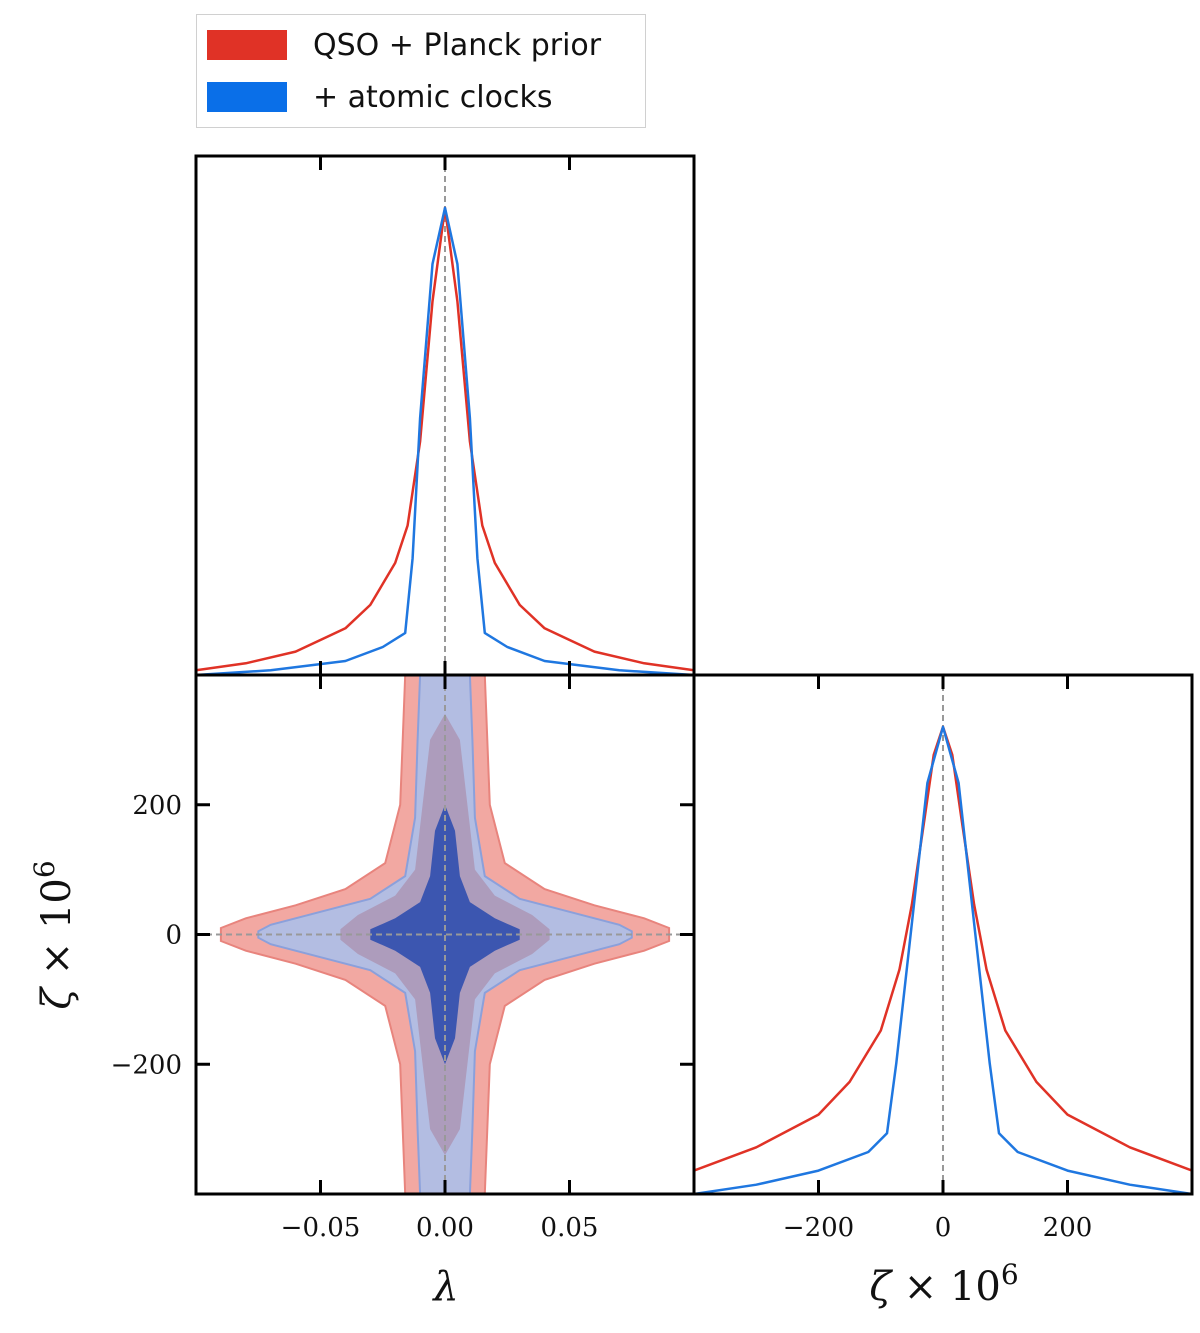 This screenshot has height=1333, width=1200. What do you see at coordinates (247, 45) in the screenshot?
I see `legend-swatch-qso` at bounding box center [247, 45].